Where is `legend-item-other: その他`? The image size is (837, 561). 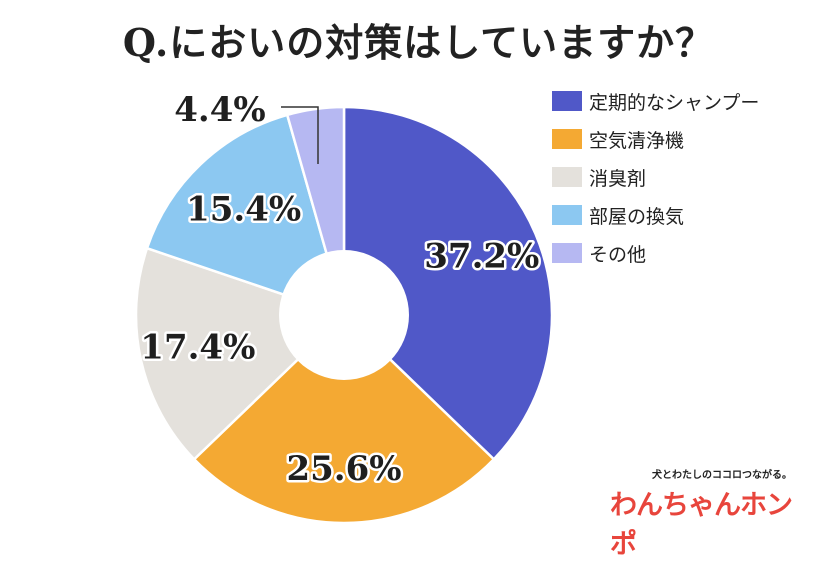 legend-item-other: その他 is located at coordinates (655, 254).